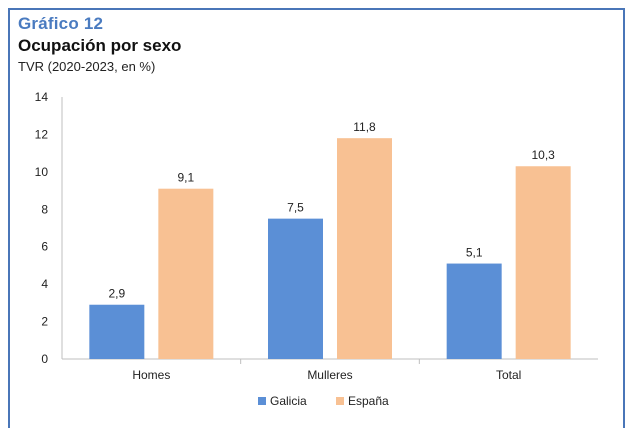 The width and height of the screenshot is (627, 428). Describe the element at coordinates (87, 66) in the screenshot. I see `chart-subtitle: TVR (2020-2023, en %)` at that location.